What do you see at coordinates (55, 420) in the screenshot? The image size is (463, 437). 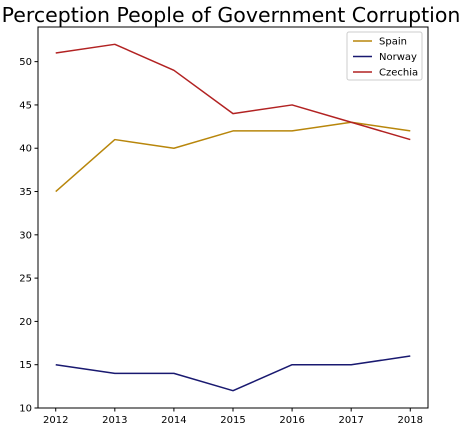 I see `x-tick-label: 2012` at bounding box center [55, 420].